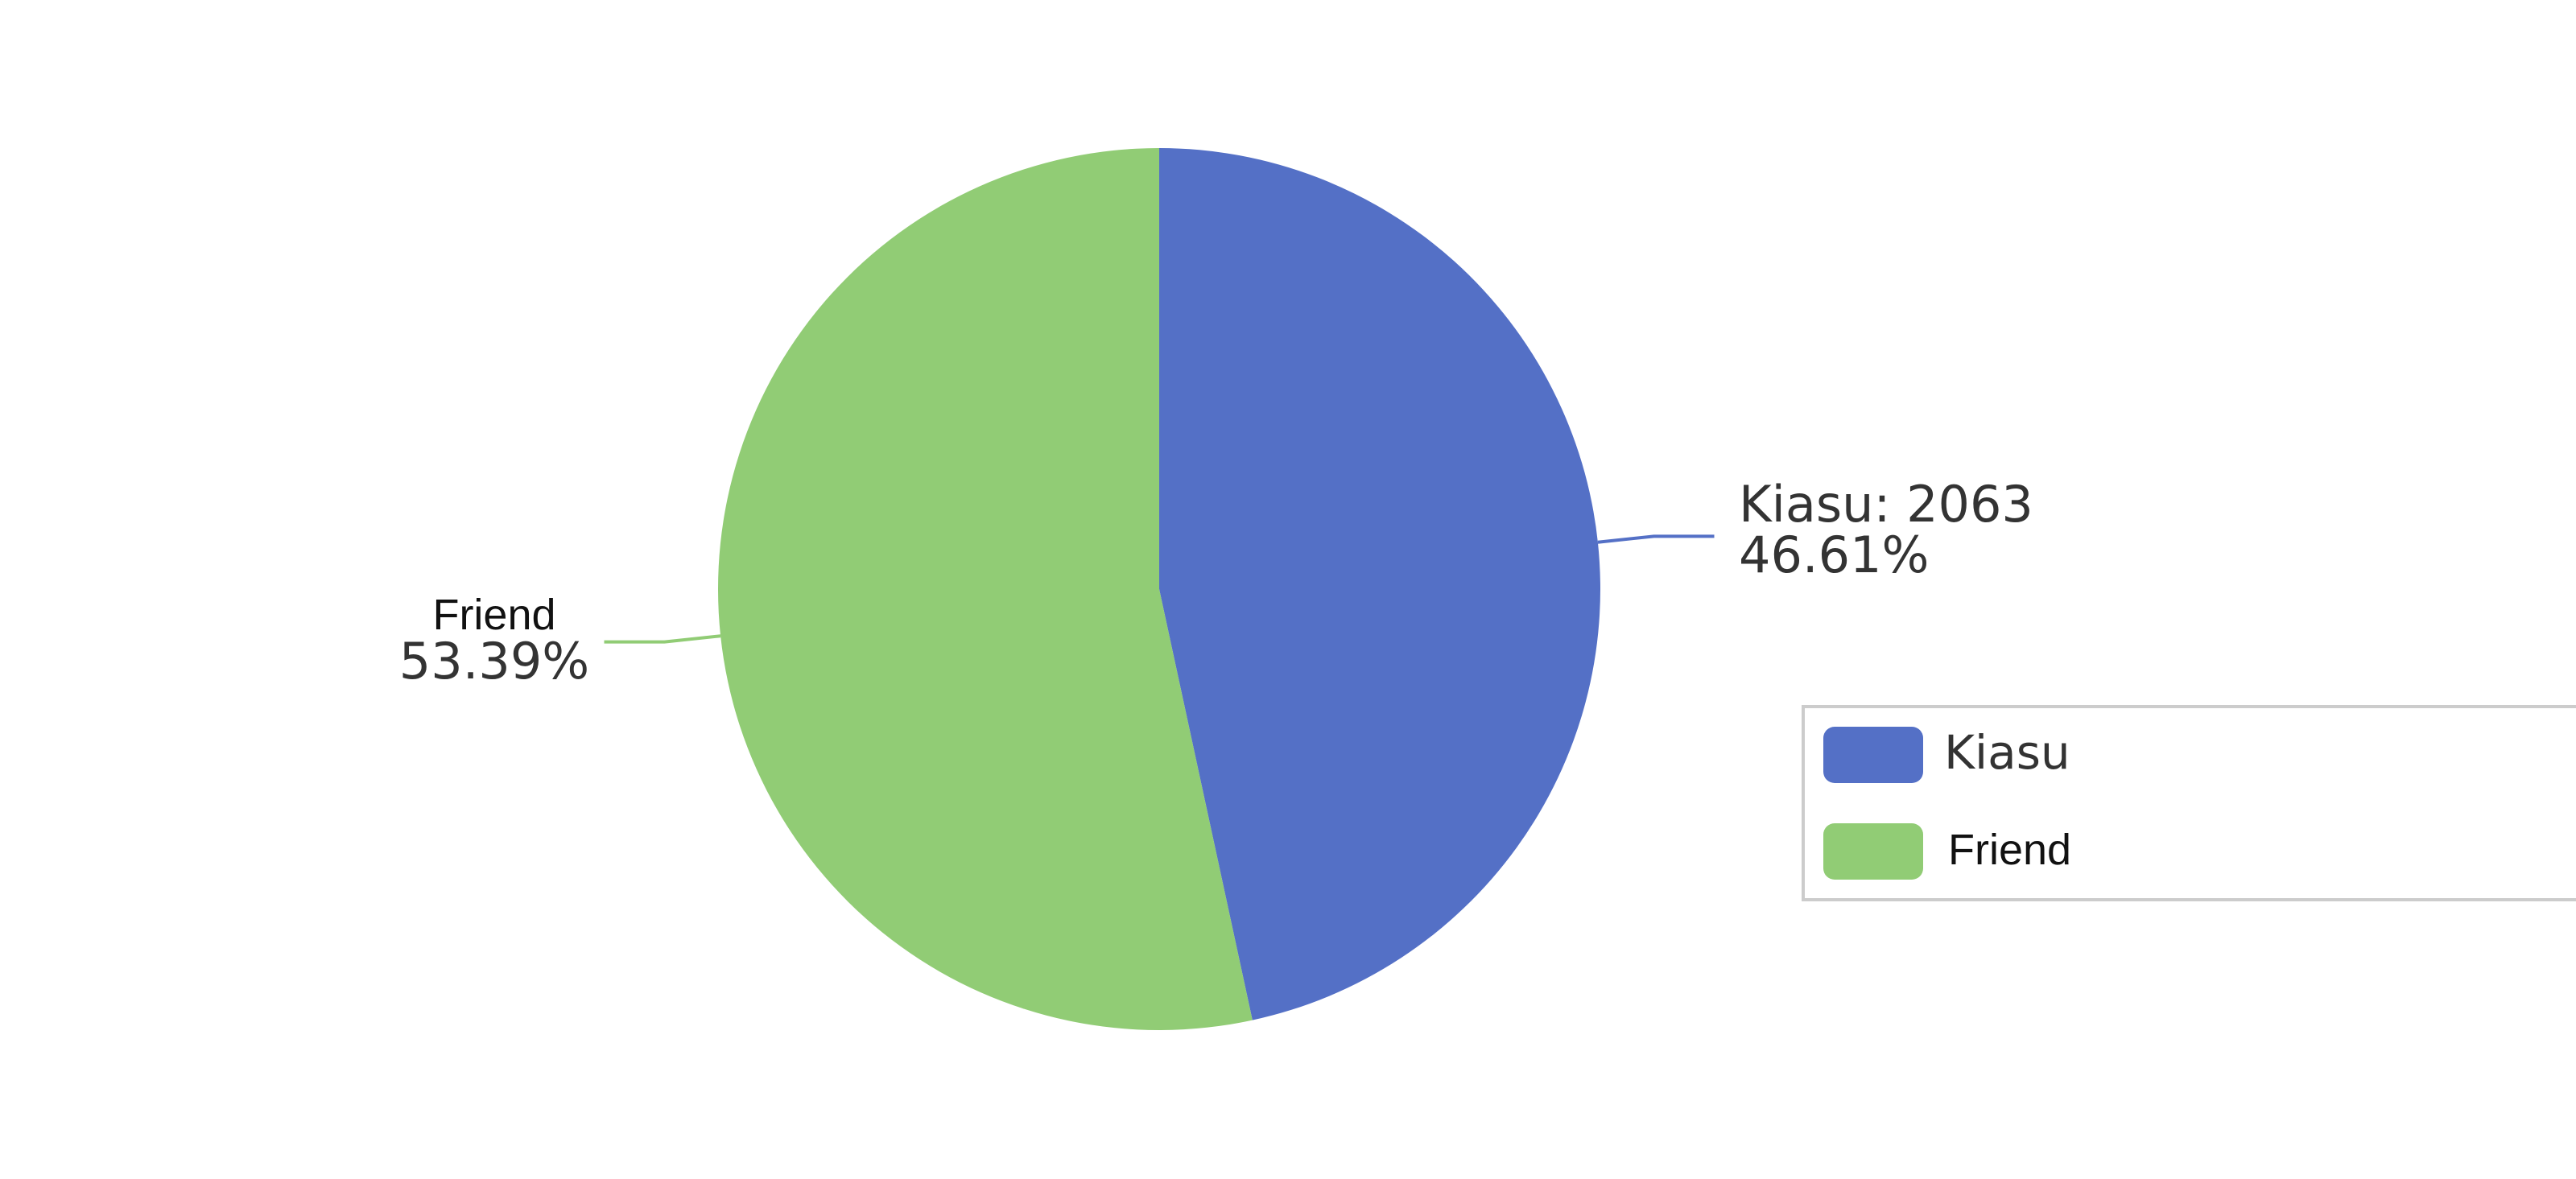  I want to click on slice-label-kiasu: Kiasu: 2063 46.61%, so click(1886, 530).